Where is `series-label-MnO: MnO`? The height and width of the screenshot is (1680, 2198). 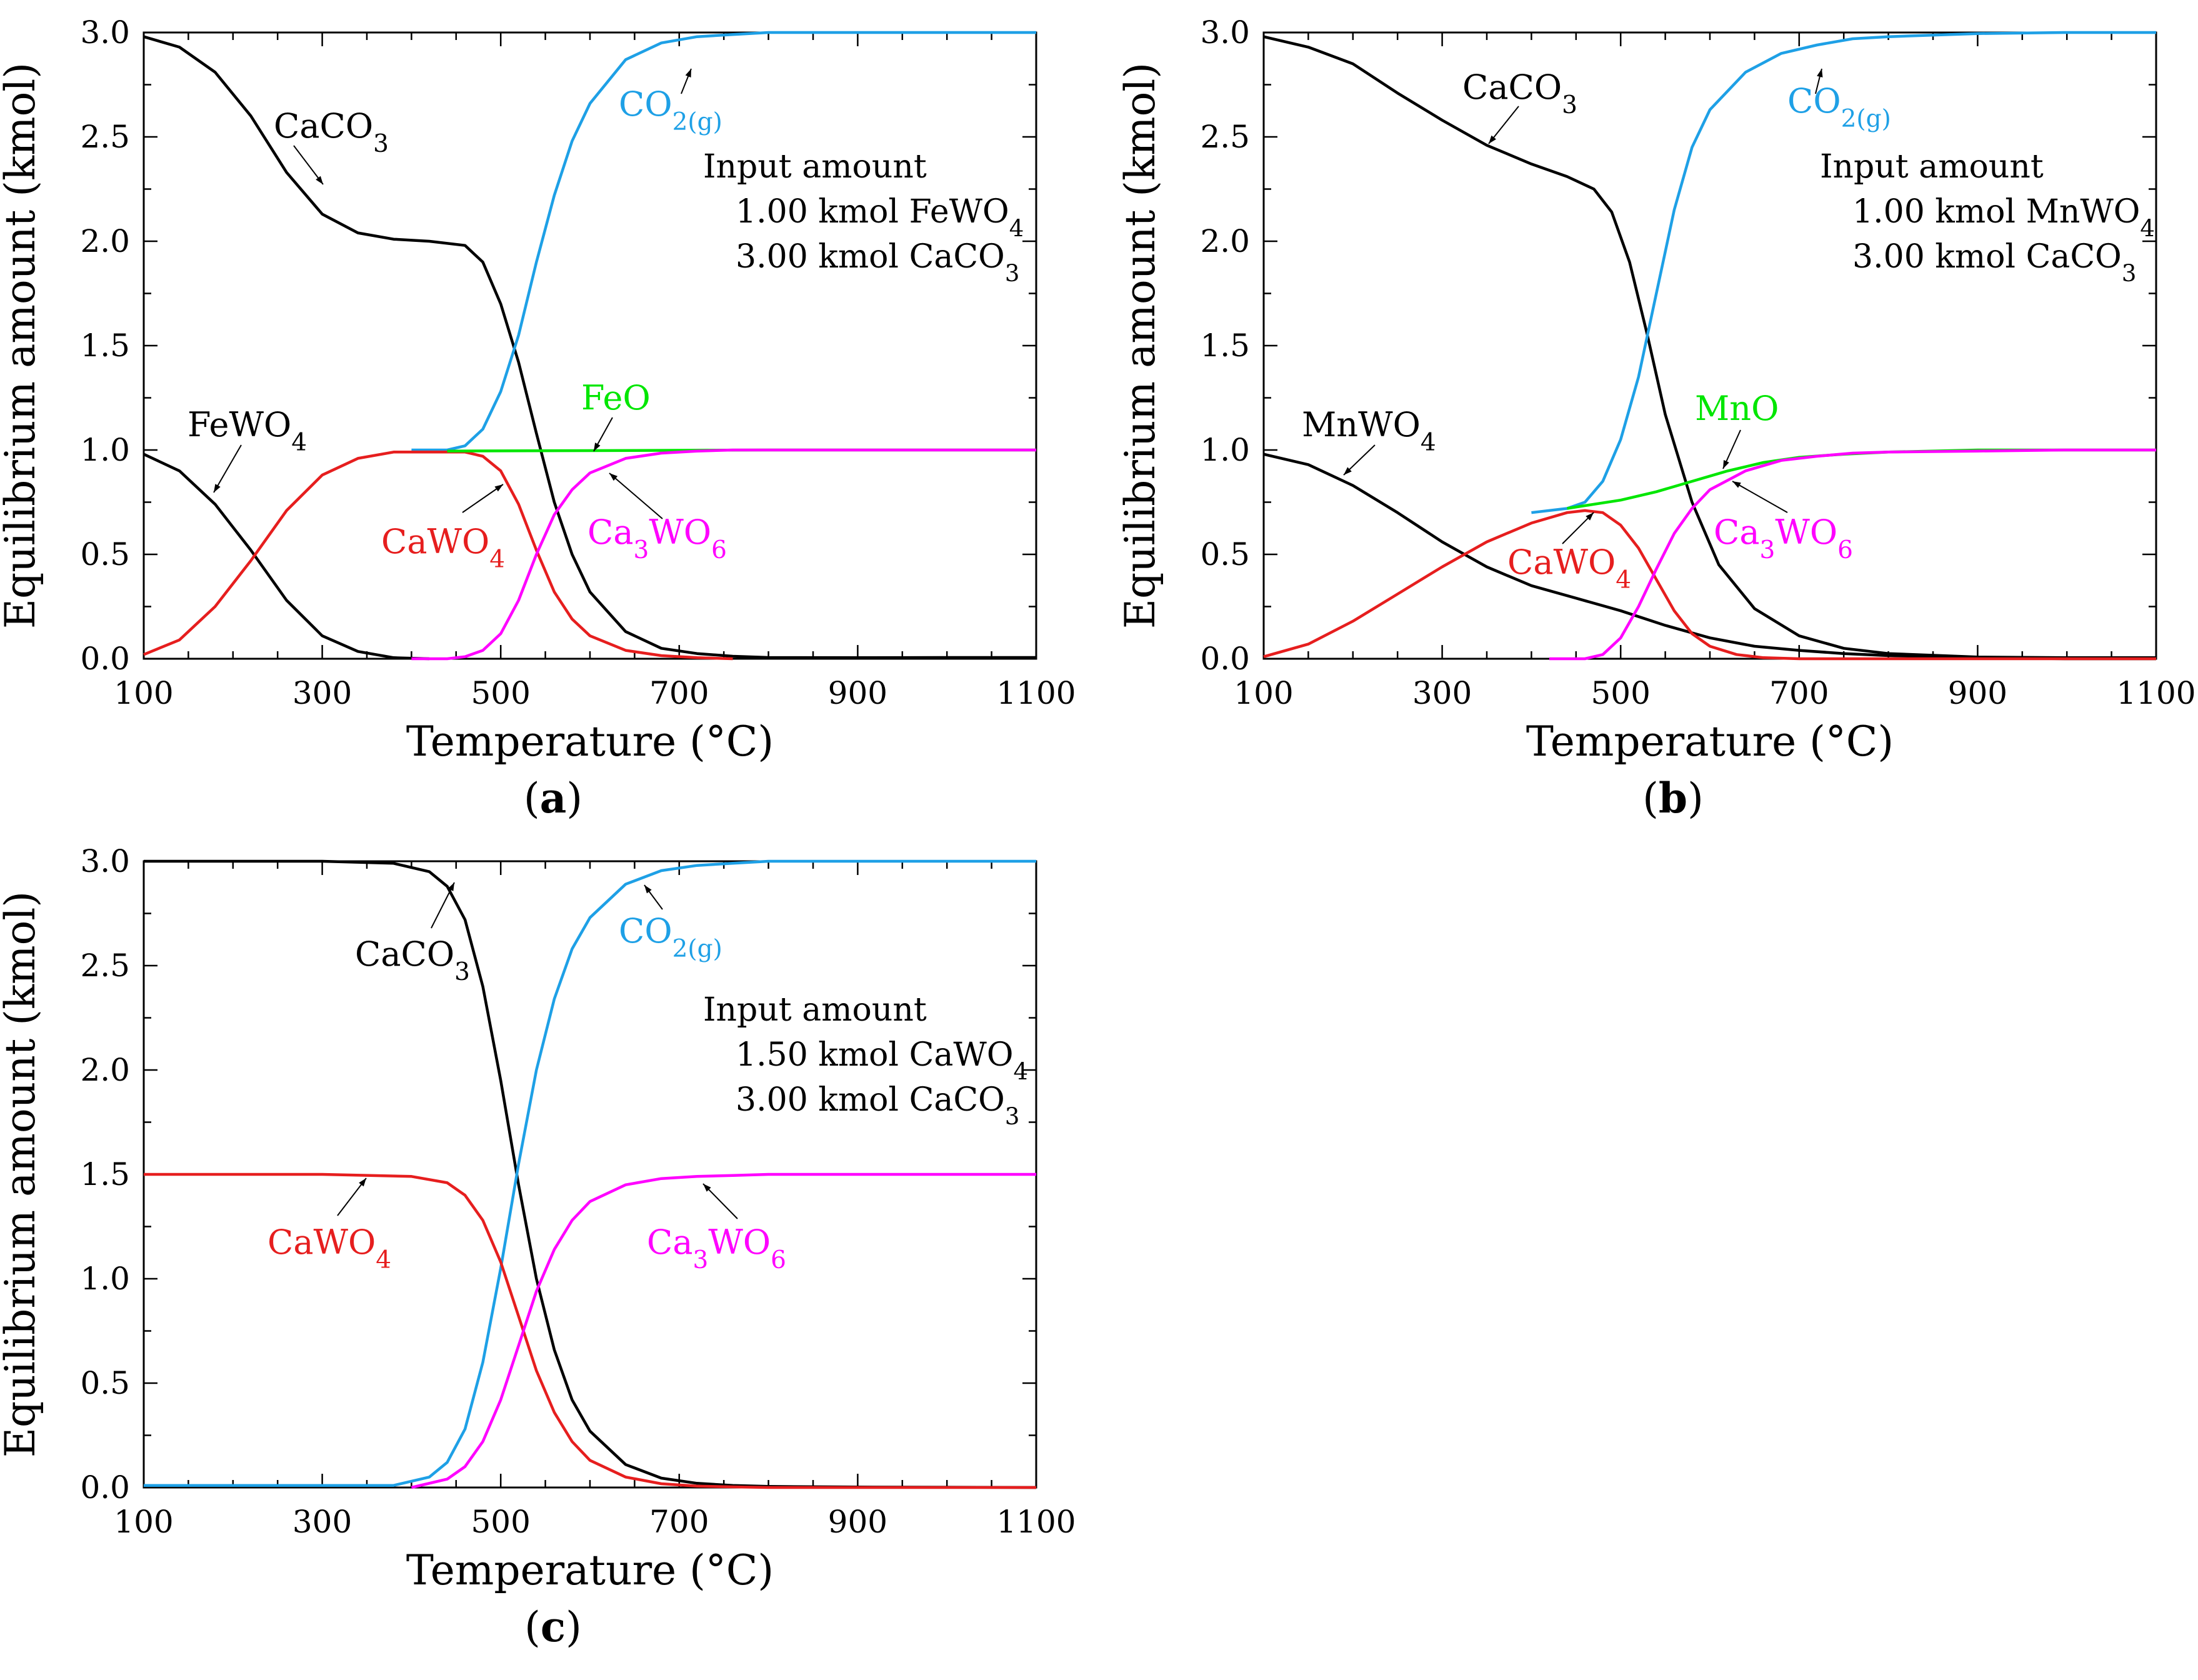 series-label-MnO: MnO is located at coordinates (1737, 408).